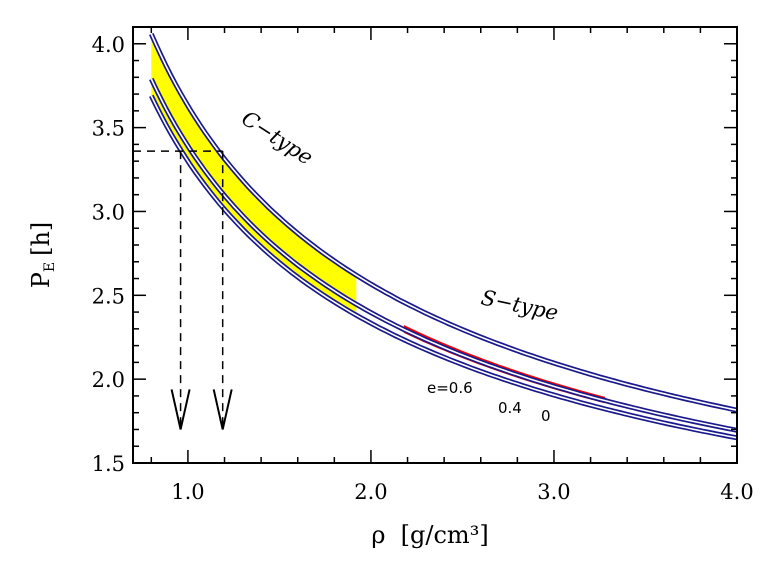 This screenshot has height=573, width=770. What do you see at coordinates (108, 464) in the screenshot?
I see `y-tick-label: 1.5` at bounding box center [108, 464].